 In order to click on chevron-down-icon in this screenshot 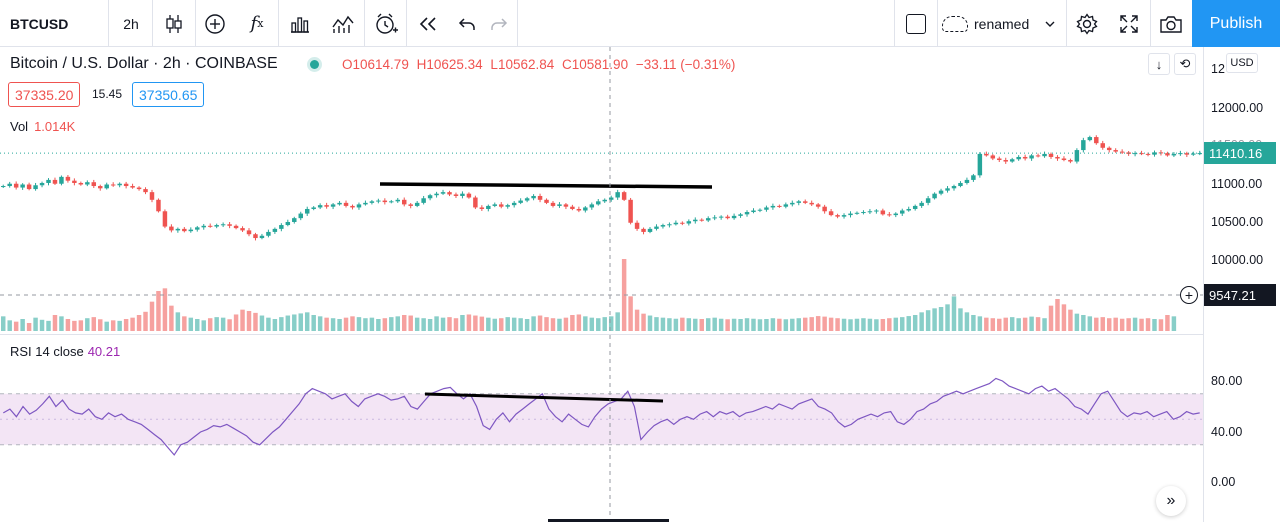, I will do `click(1050, 24)`.